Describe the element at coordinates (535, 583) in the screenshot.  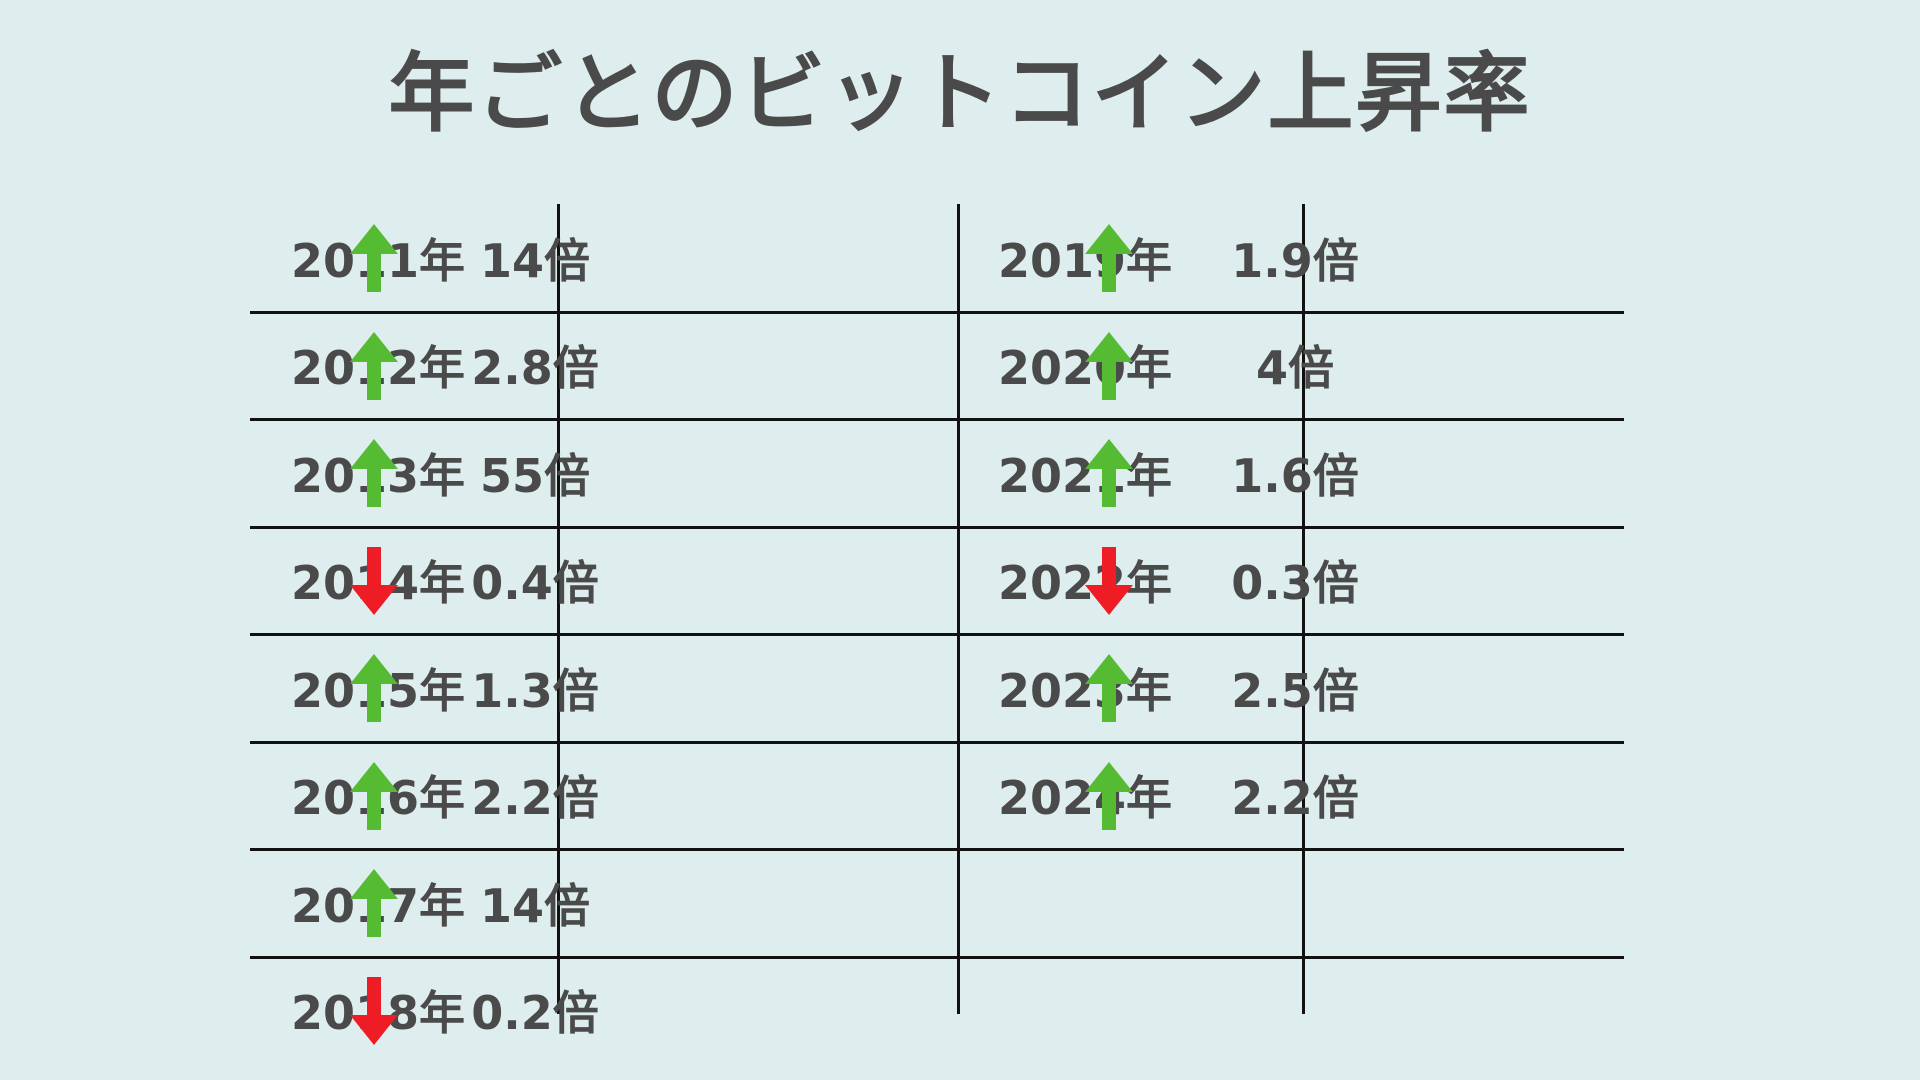
I see `left-ratio-cell: 0.4倍` at that location.